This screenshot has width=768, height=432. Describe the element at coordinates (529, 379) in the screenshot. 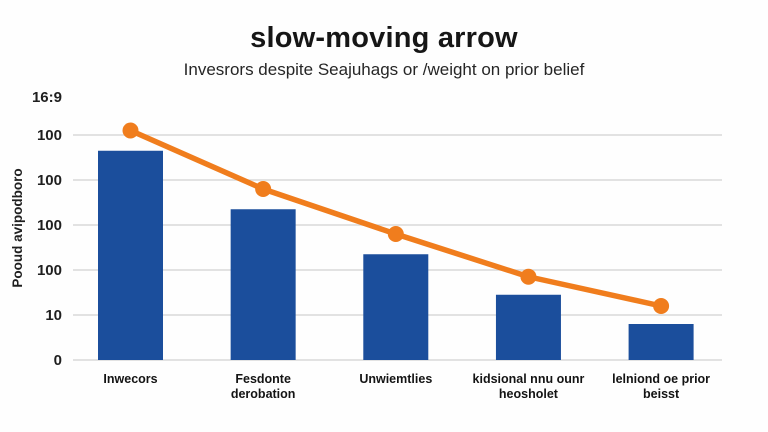

I see `x-category-label: kidsional nnu ounr` at that location.